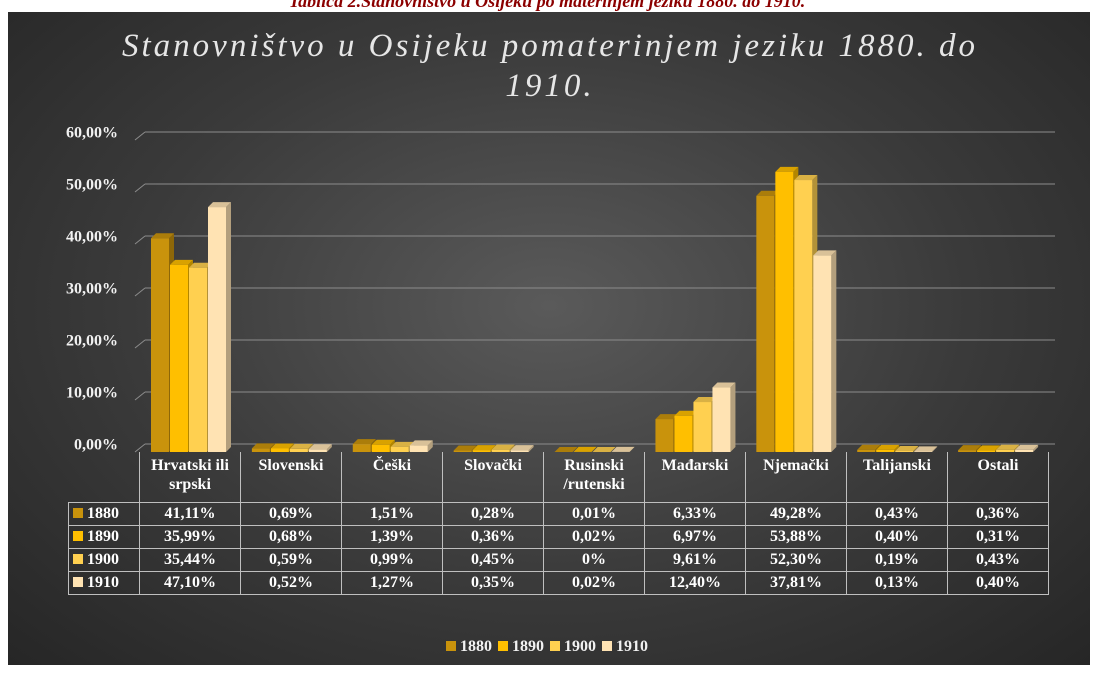  I want to click on table-value: 0,01%, so click(594, 514).